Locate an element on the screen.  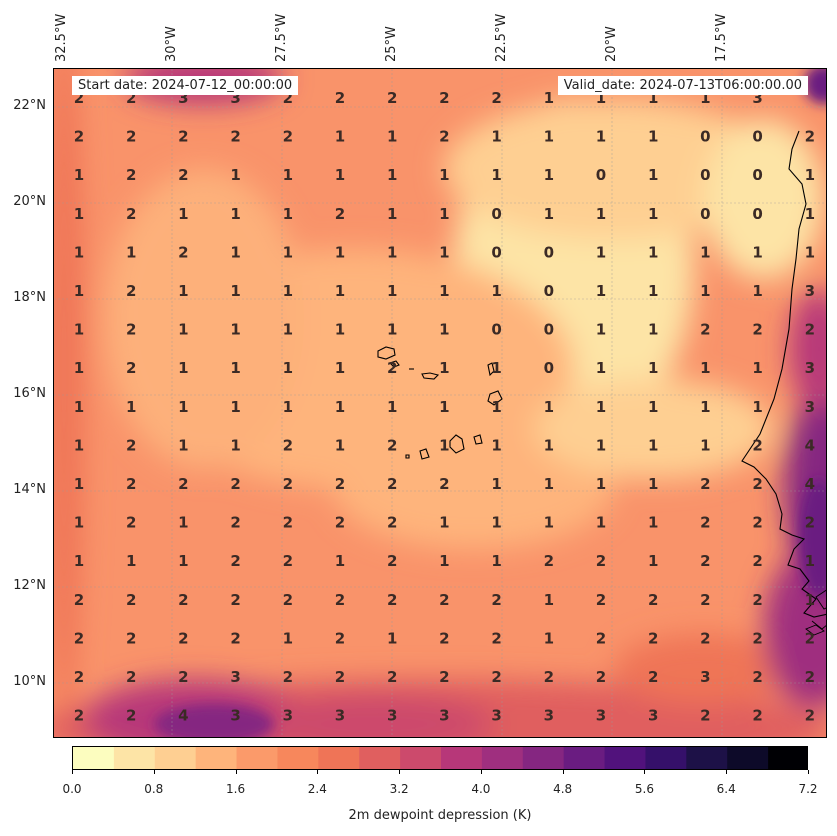
start-date-label: Start date: 2024-07-12_00:00:00 is located at coordinates (185, 85).